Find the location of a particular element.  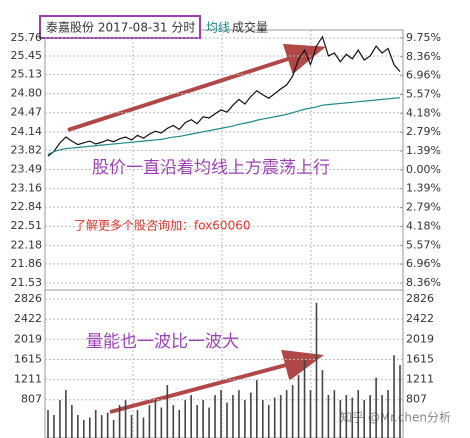

annotation: 量能也一波比一波大 is located at coordinates (162, 342).